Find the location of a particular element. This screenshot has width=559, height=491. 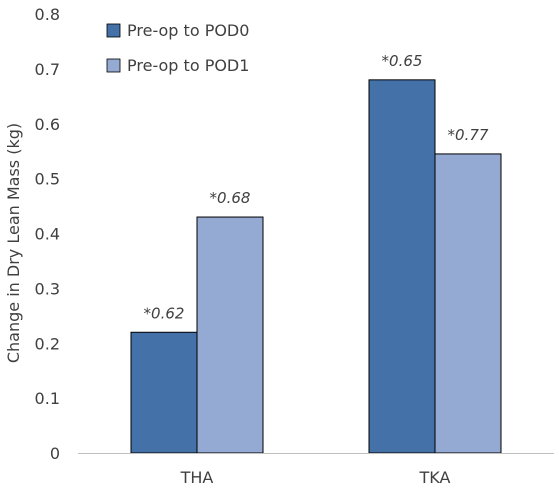

y-tick-label: 0.3 is located at coordinates (47, 288).